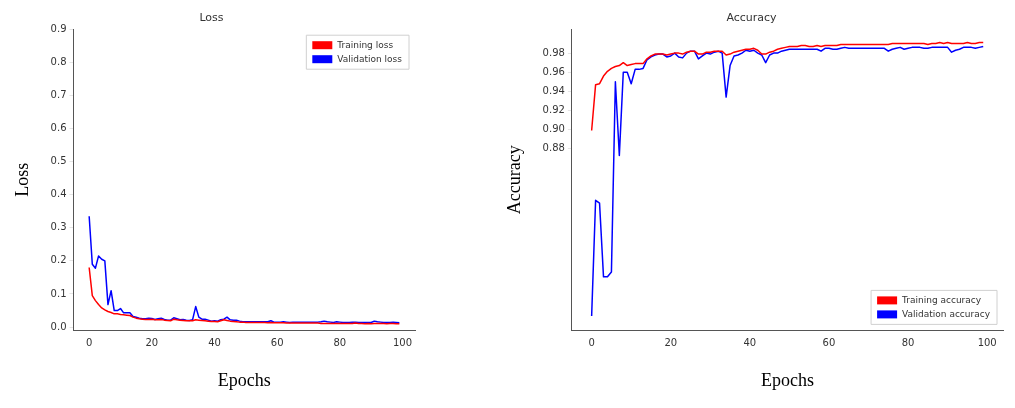 The height and width of the screenshot is (408, 1015). I want to click on y-tick-label: 0.3, so click(58, 227).